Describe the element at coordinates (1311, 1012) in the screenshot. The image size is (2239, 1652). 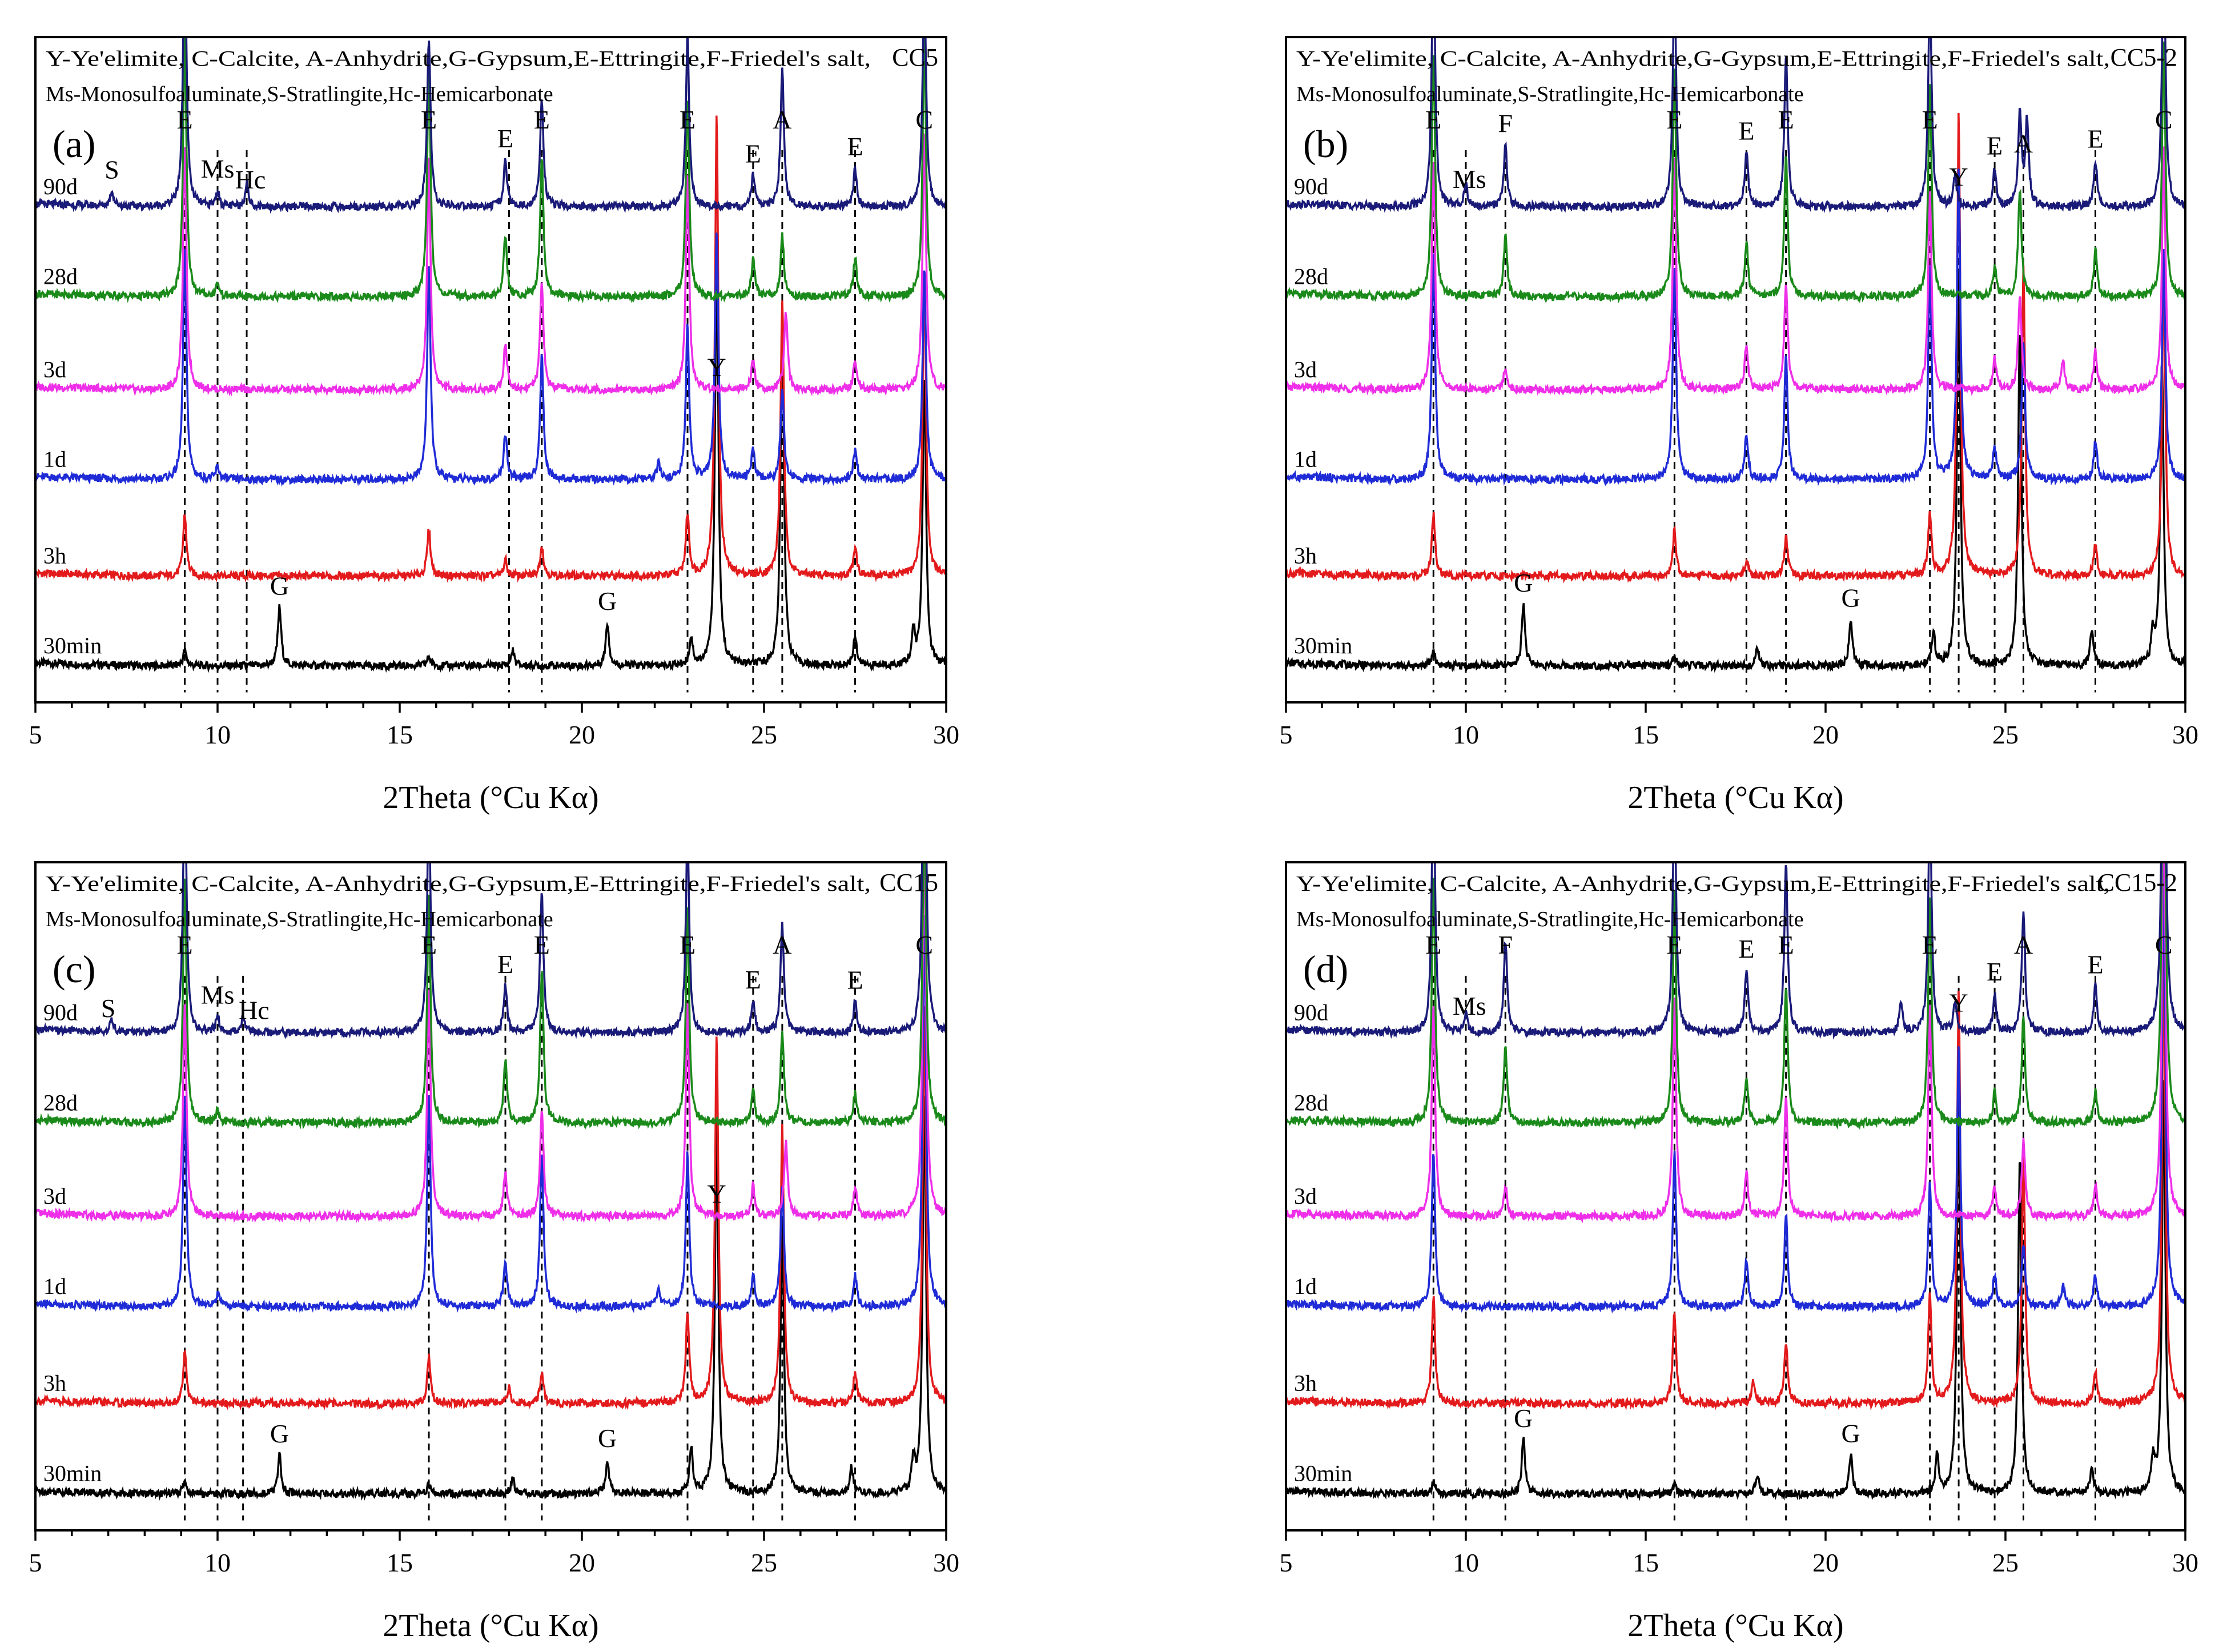
I see `row-label-90d: 90d` at that location.